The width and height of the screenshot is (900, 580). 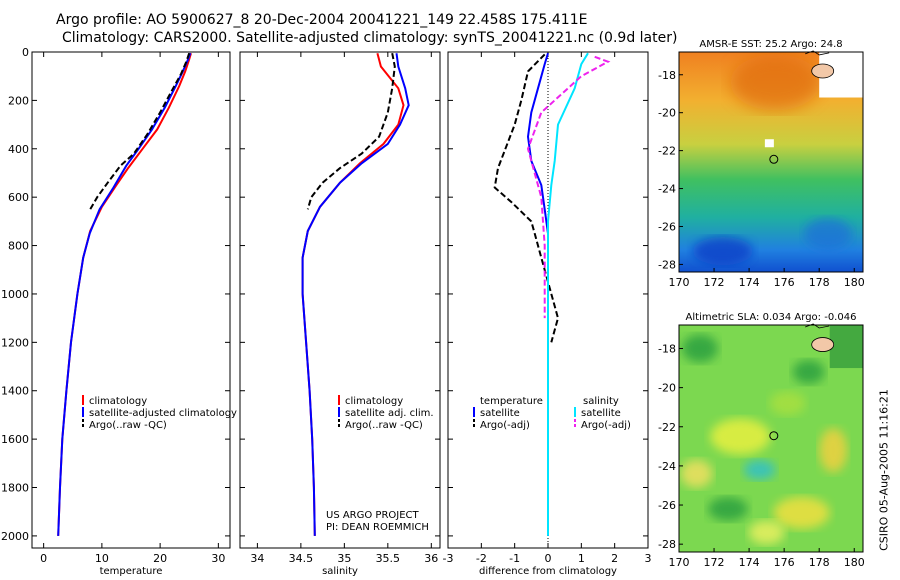 What do you see at coordinates (377, 527) in the screenshot?
I see `project-annotation: PI: DEAN ROEMMICH` at bounding box center [377, 527].